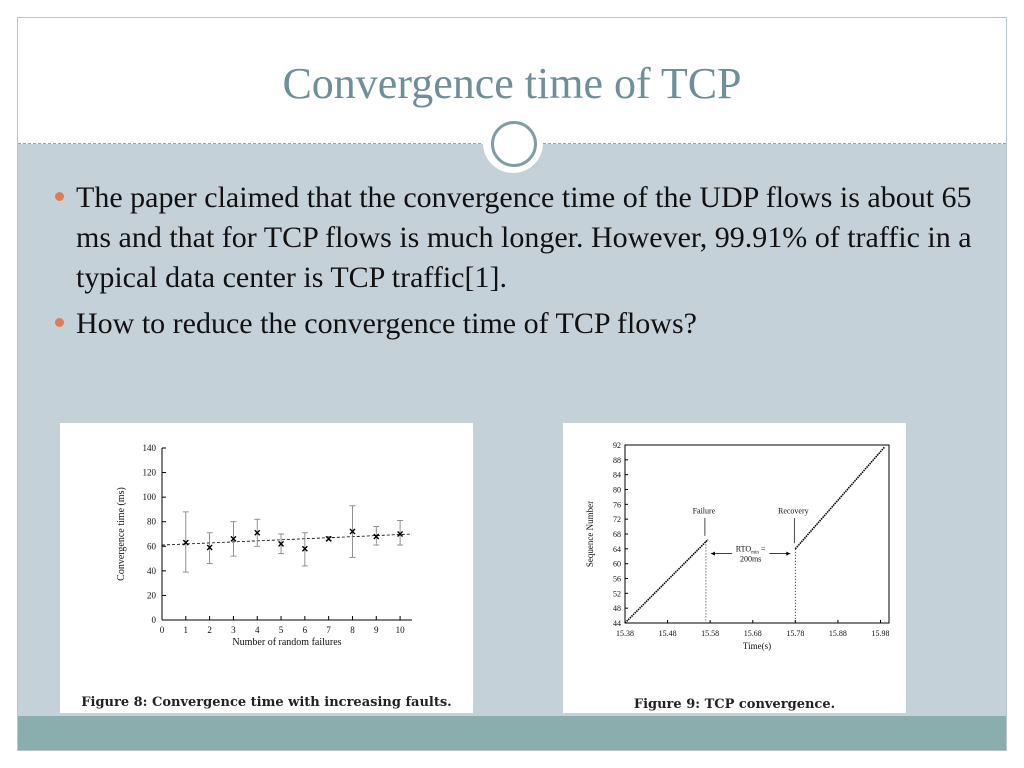 The width and height of the screenshot is (1024, 768). What do you see at coordinates (617, 519) in the screenshot?
I see `y-tick-label: 72` at bounding box center [617, 519].